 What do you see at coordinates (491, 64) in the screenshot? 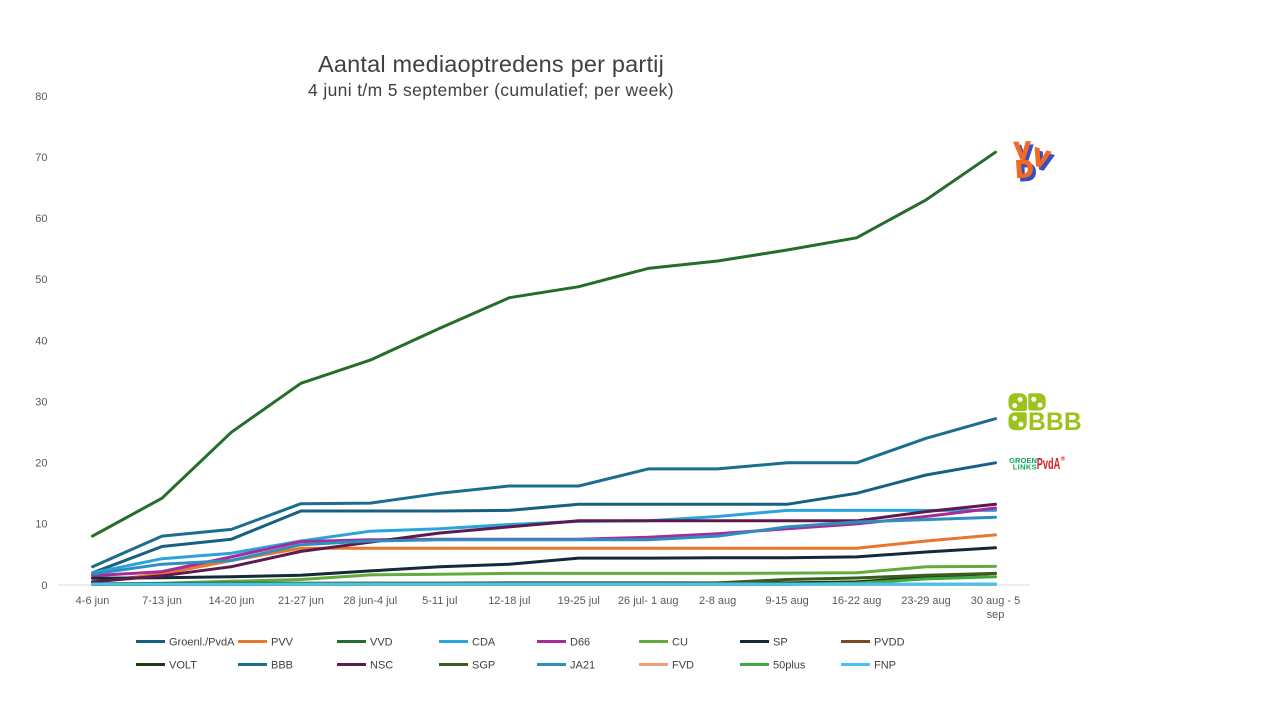
I see `svg-text:Aantal mediaoptredens per part: Aantal mediaoptredens per partij` at bounding box center [491, 64].